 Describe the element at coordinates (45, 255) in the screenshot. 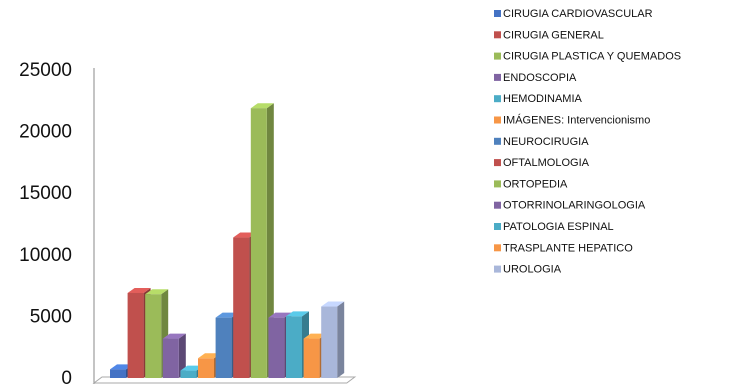

I see `y-tick-label: 10000` at that location.